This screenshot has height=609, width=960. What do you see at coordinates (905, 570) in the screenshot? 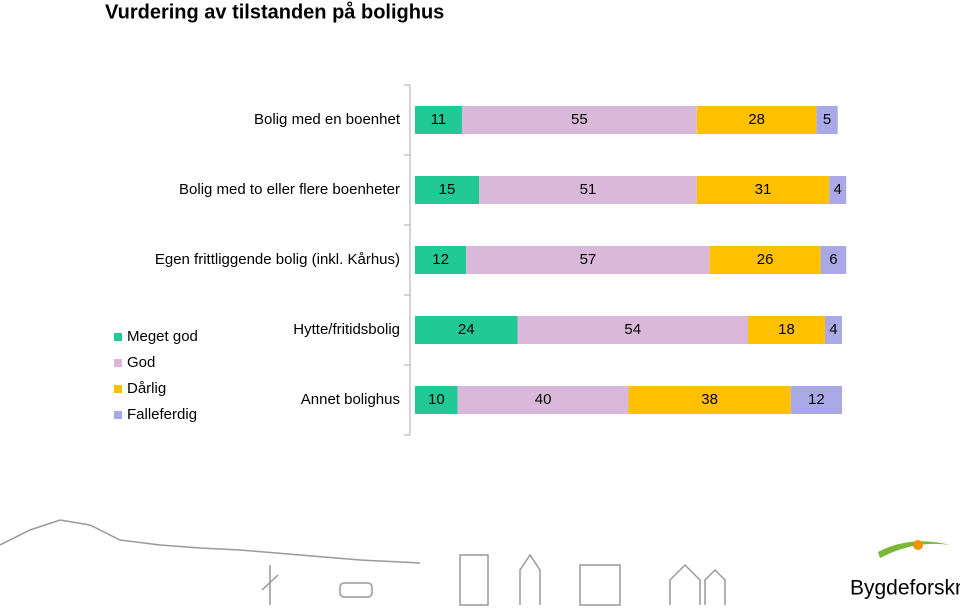
I see `logo: Bygdeforskning` at bounding box center [905, 570].